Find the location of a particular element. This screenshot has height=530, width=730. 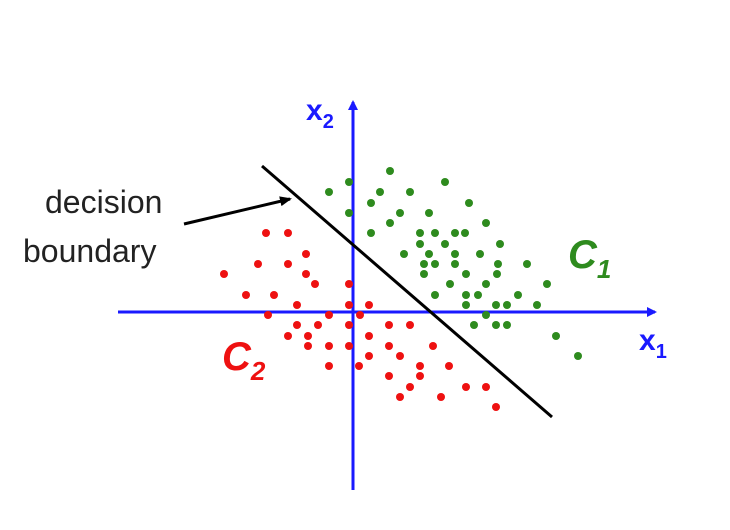

x-axis-subscript: 1 is located at coordinates (661, 352).